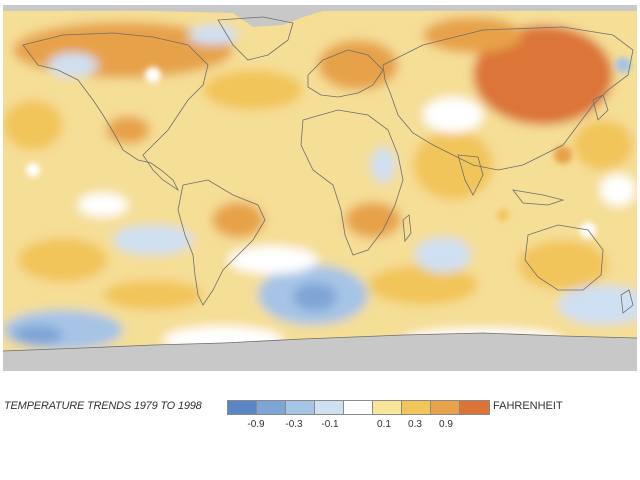 Image resolution: width=640 pixels, height=480 pixels. Describe the element at coordinates (384, 424) in the screenshot. I see `legend-tick-label: 0.1` at that location.